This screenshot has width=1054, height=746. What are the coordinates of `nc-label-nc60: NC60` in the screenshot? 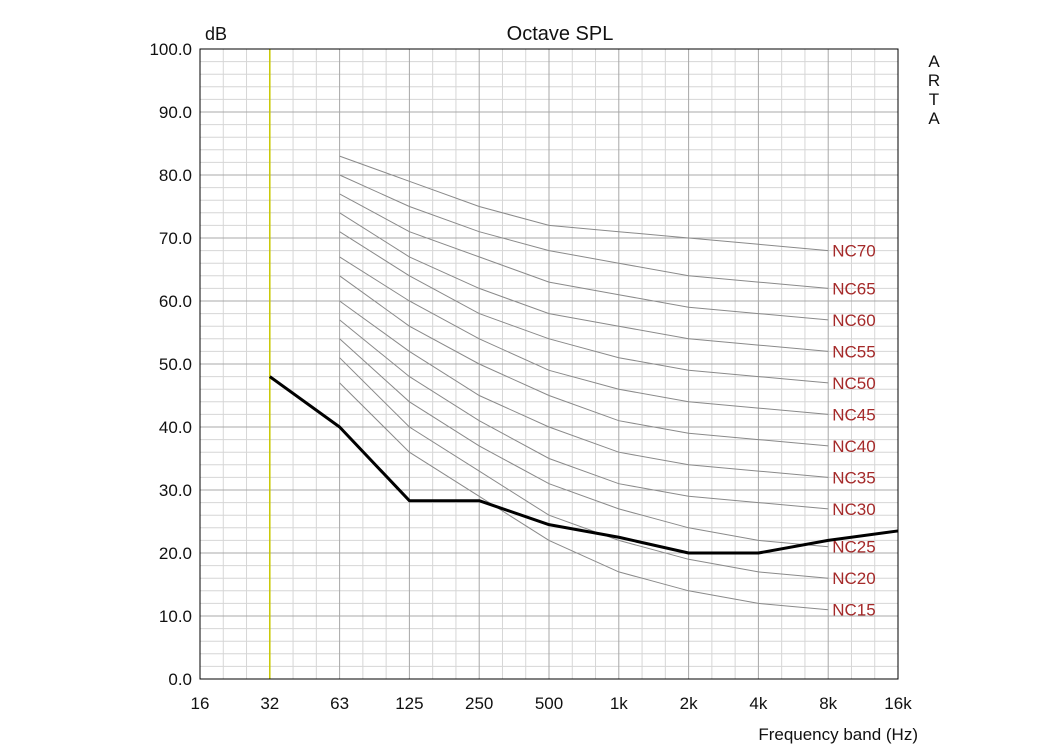 It's located at (853, 320).